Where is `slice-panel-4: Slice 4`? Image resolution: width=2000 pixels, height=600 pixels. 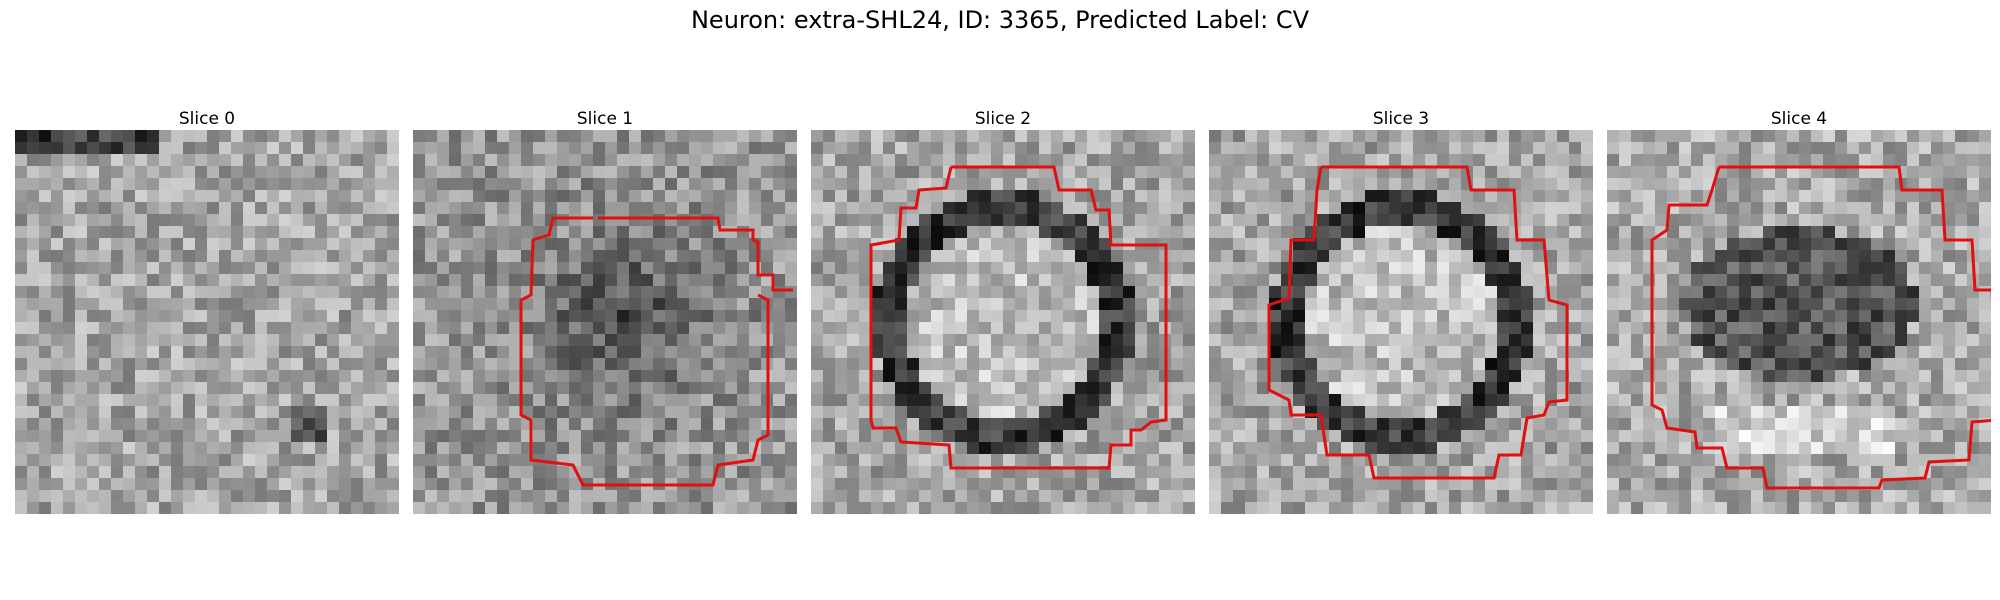
slice-panel-4: Slice 4 is located at coordinates (1799, 311).